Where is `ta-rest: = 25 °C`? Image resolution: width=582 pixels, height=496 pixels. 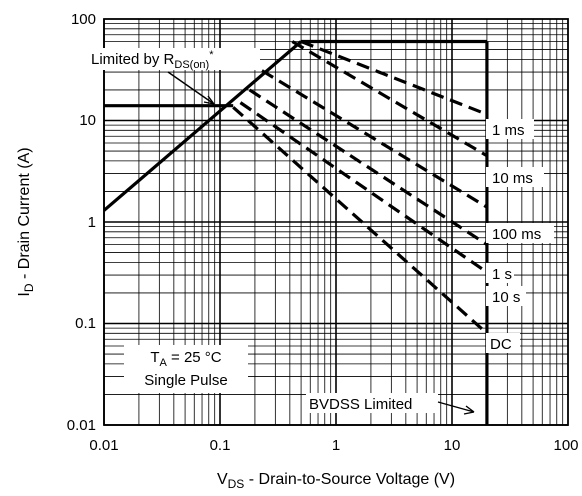
ta-rest: = 25 °C is located at coordinates (194, 357).